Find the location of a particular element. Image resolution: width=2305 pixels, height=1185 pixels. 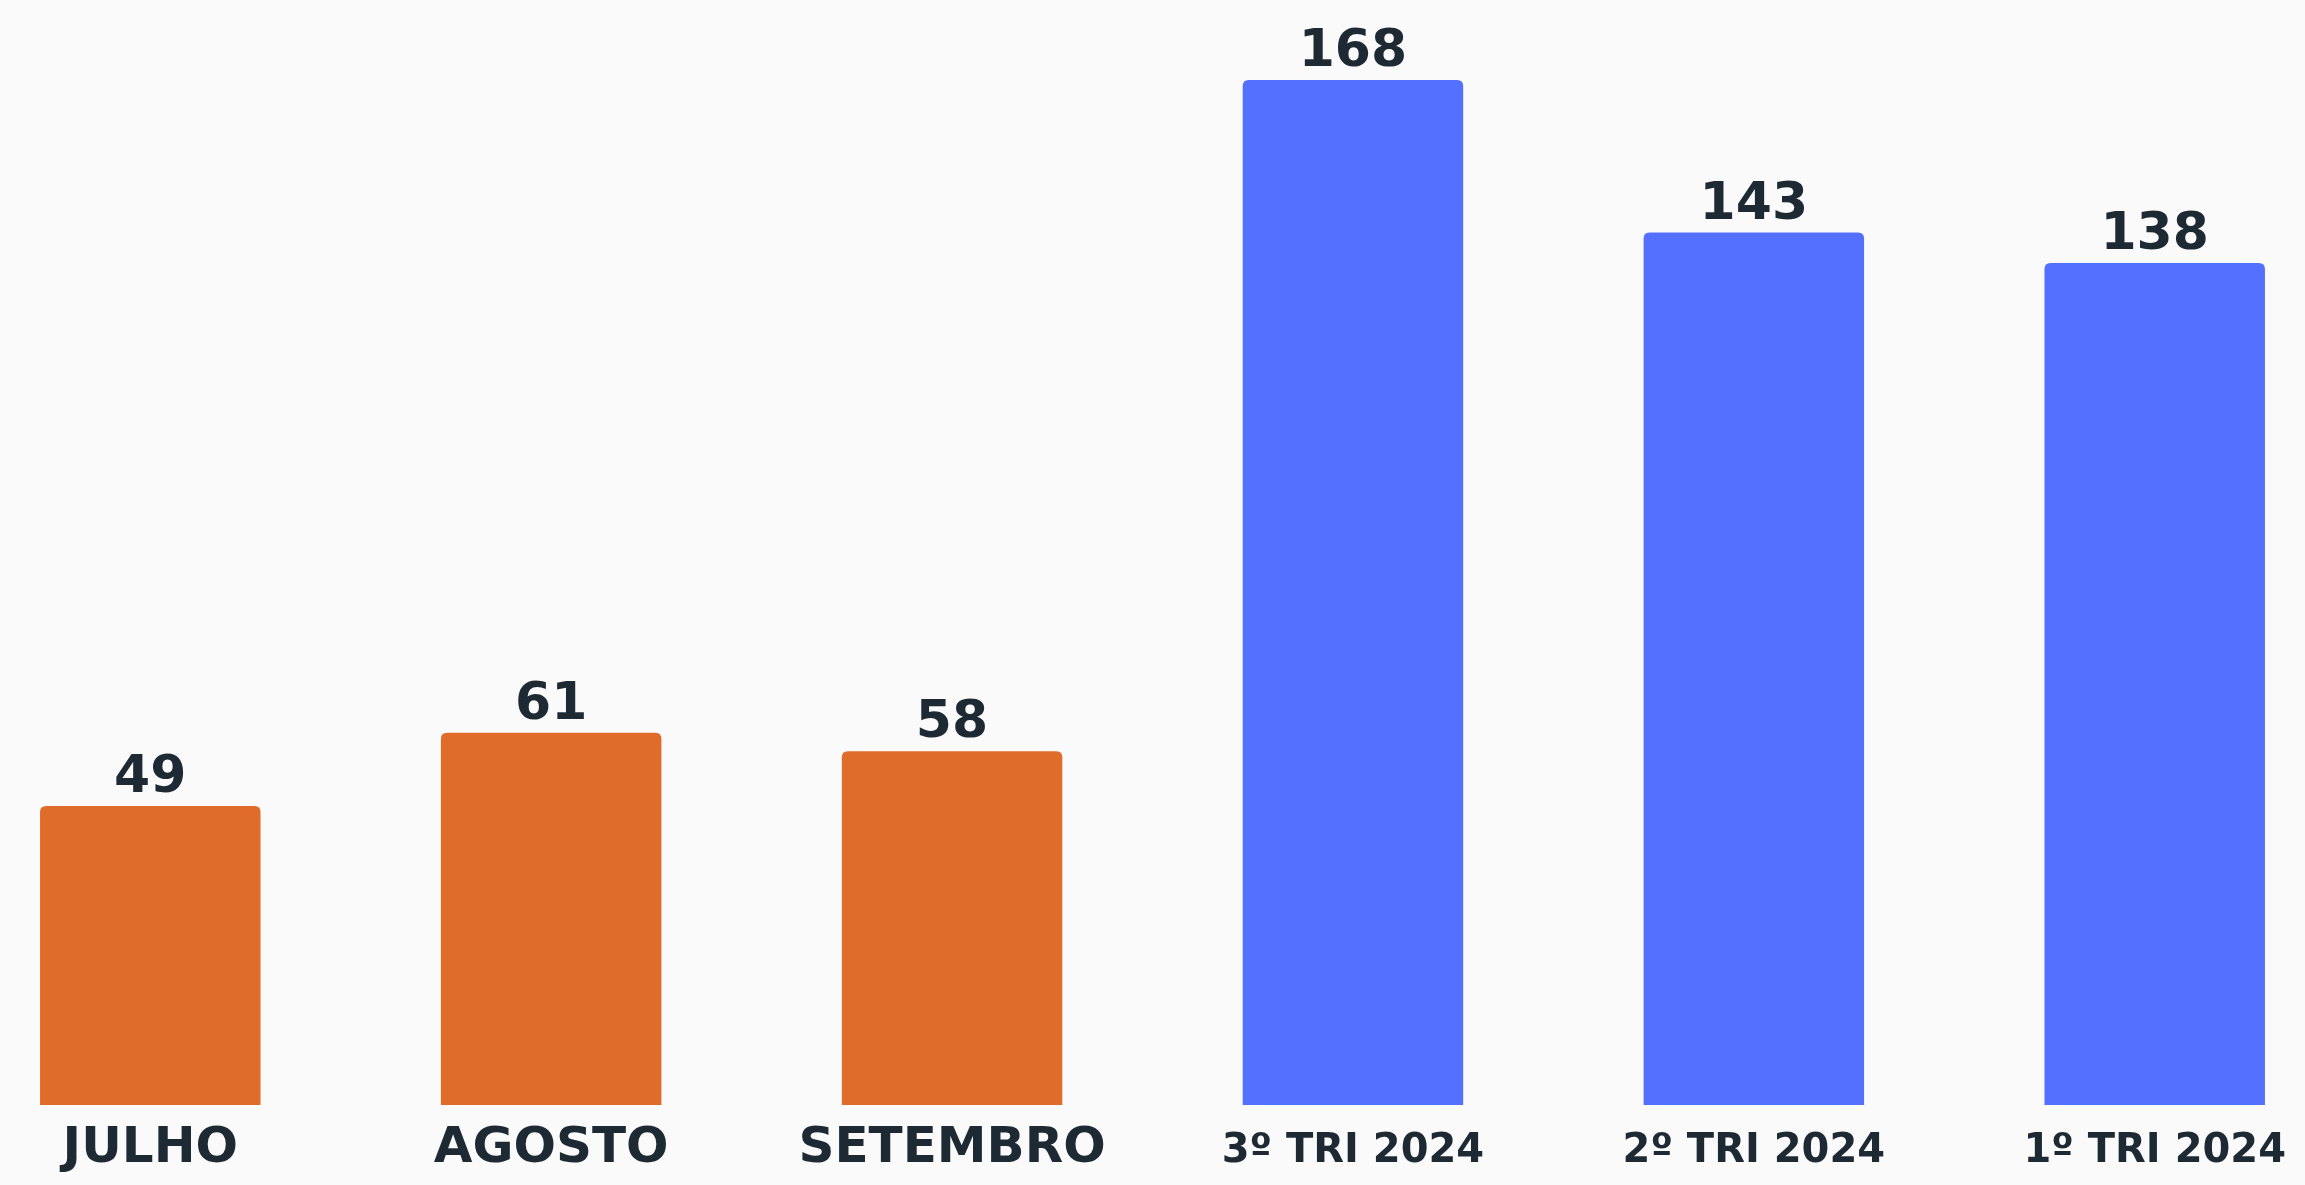

x-tick-label: 2º TRI 2024 is located at coordinates (1754, 1148).